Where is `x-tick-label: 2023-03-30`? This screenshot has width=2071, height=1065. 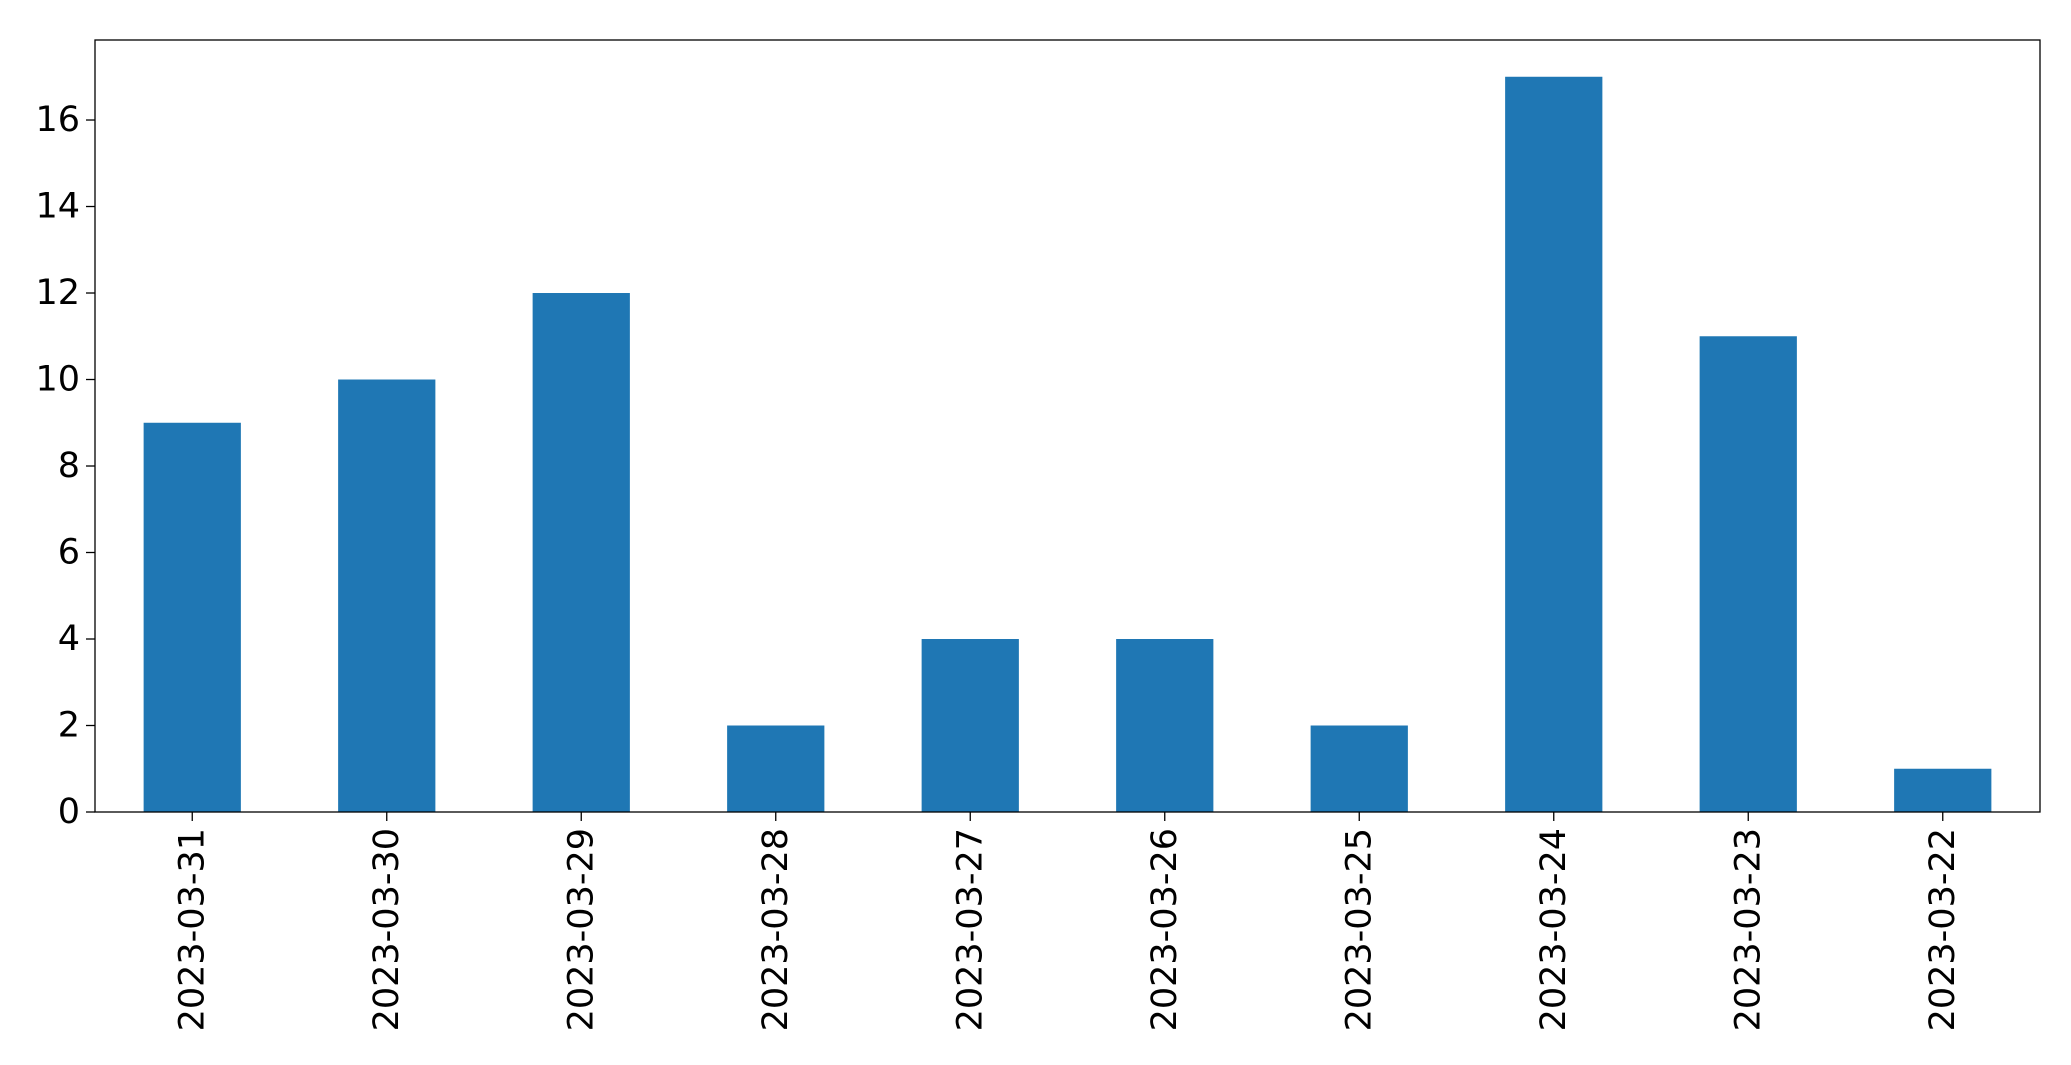 x-tick-label: 2023-03-30 is located at coordinates (387, 929).